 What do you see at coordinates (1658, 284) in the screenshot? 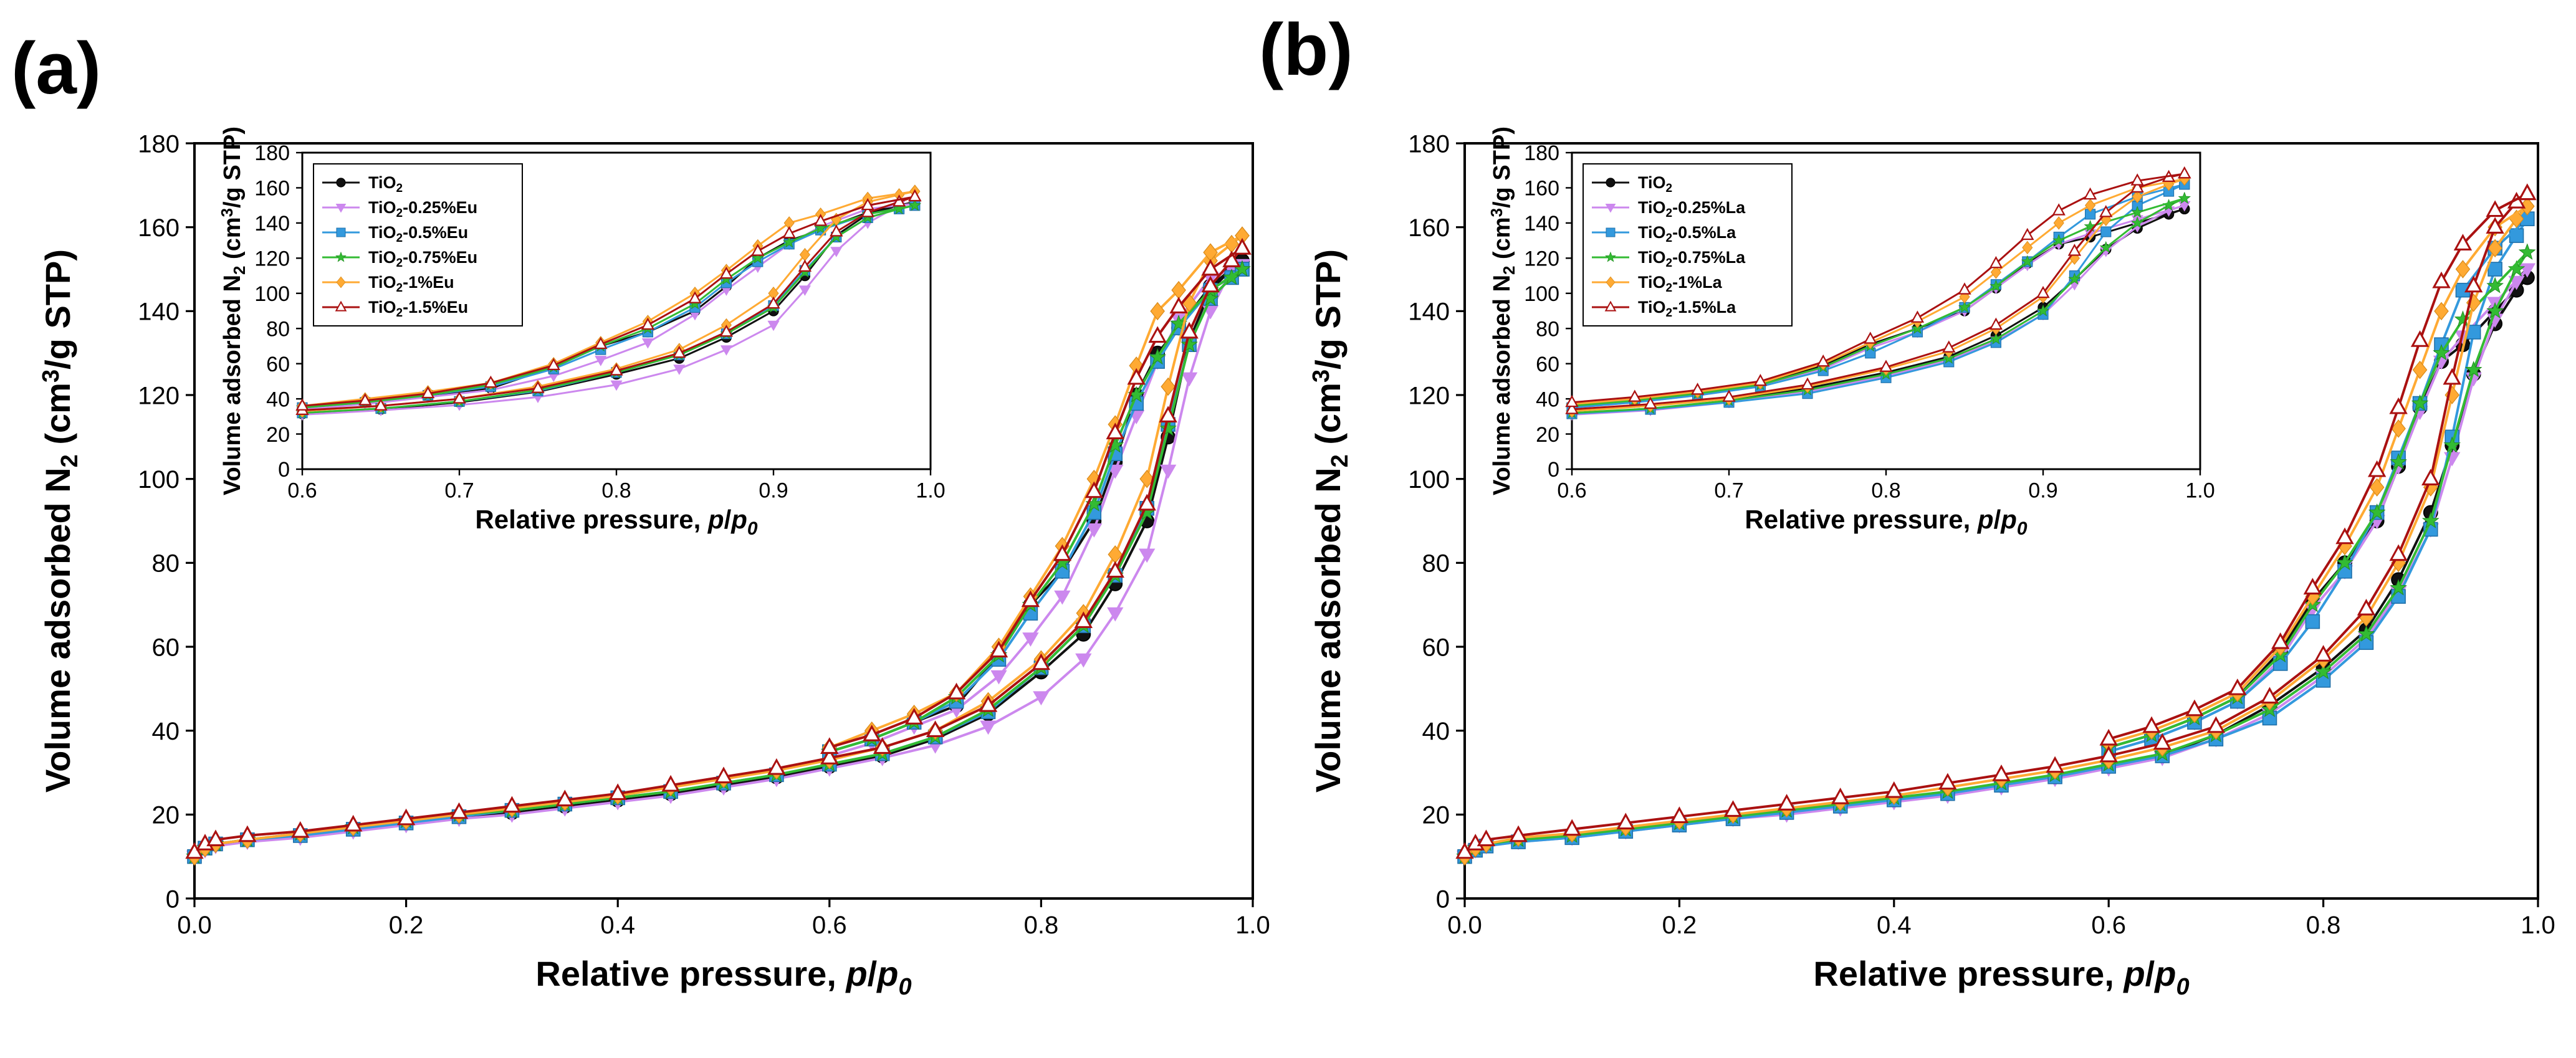
I see `legend-entry: TiO2-1%La` at bounding box center [1658, 284].